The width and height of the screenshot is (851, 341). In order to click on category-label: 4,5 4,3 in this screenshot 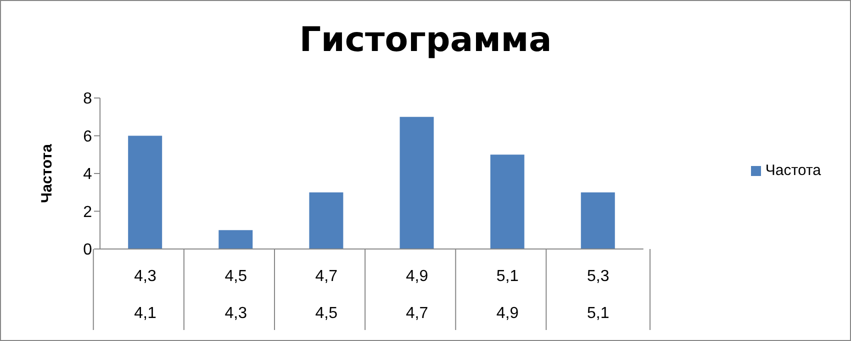, I will do `click(235, 295)`.